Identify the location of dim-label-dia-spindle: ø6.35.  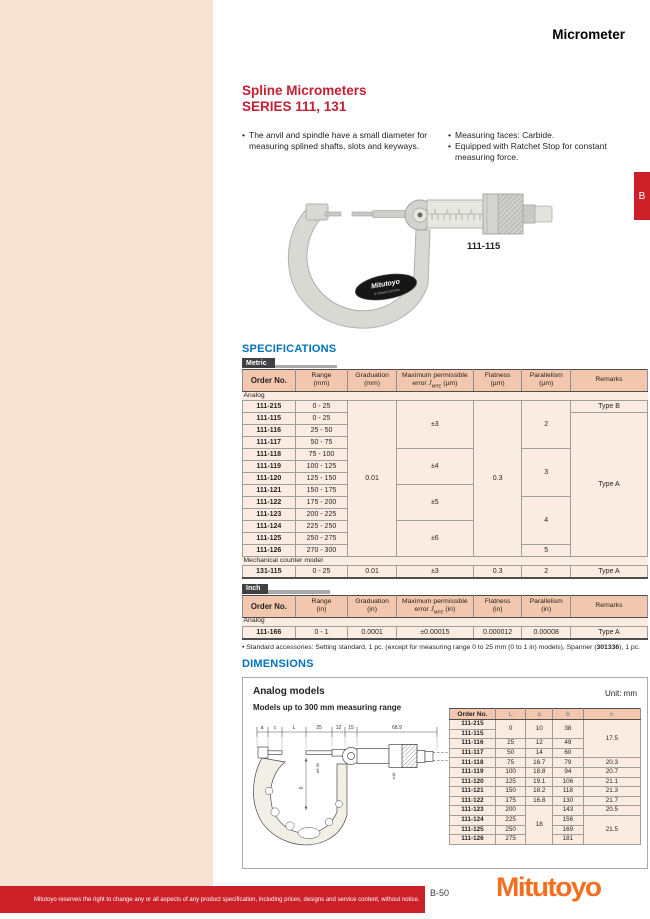
(317, 767).